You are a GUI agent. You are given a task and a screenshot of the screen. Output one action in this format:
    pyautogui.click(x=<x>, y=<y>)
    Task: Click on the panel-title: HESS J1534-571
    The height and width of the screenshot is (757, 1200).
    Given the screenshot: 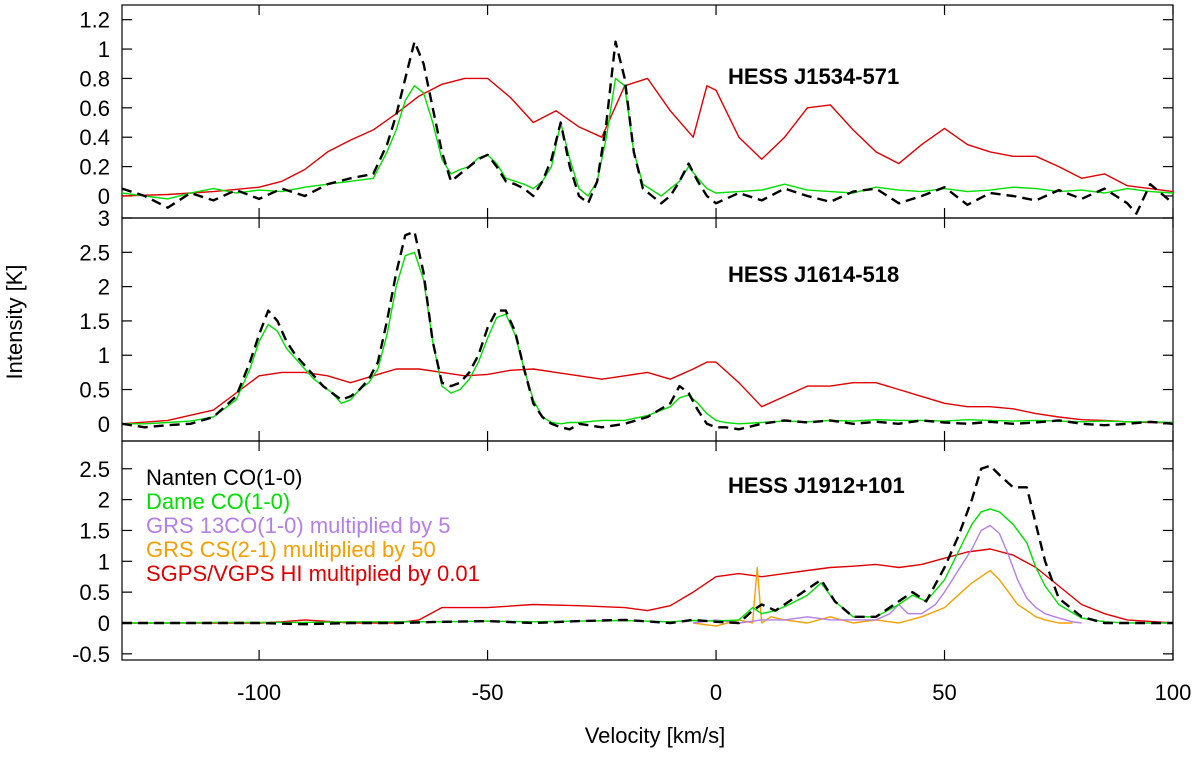 What is the action you would take?
    pyautogui.click(x=813, y=76)
    